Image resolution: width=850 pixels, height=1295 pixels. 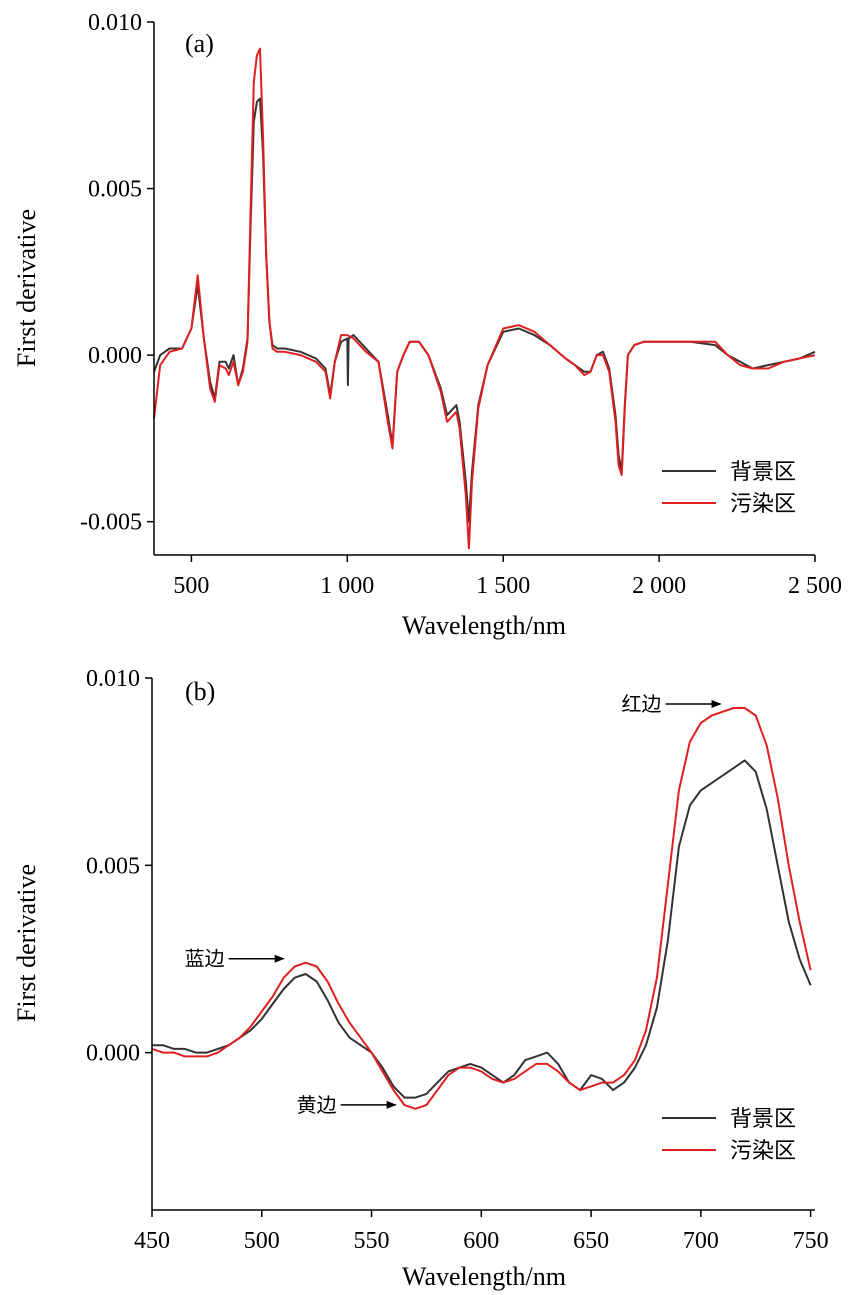 What do you see at coordinates (200, 691) in the screenshot?
I see `panel-b-label: (b)` at bounding box center [200, 691].